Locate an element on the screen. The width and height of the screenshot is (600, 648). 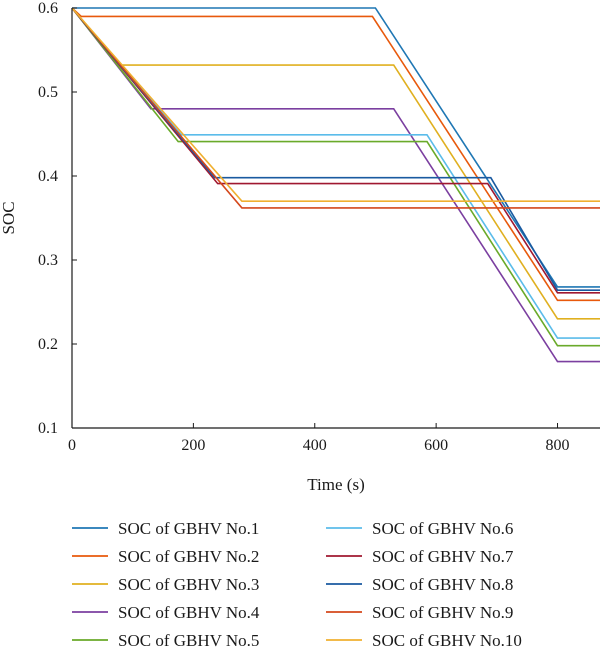
legend-item: SOC of GBHV No.9 is located at coordinates (419, 612).